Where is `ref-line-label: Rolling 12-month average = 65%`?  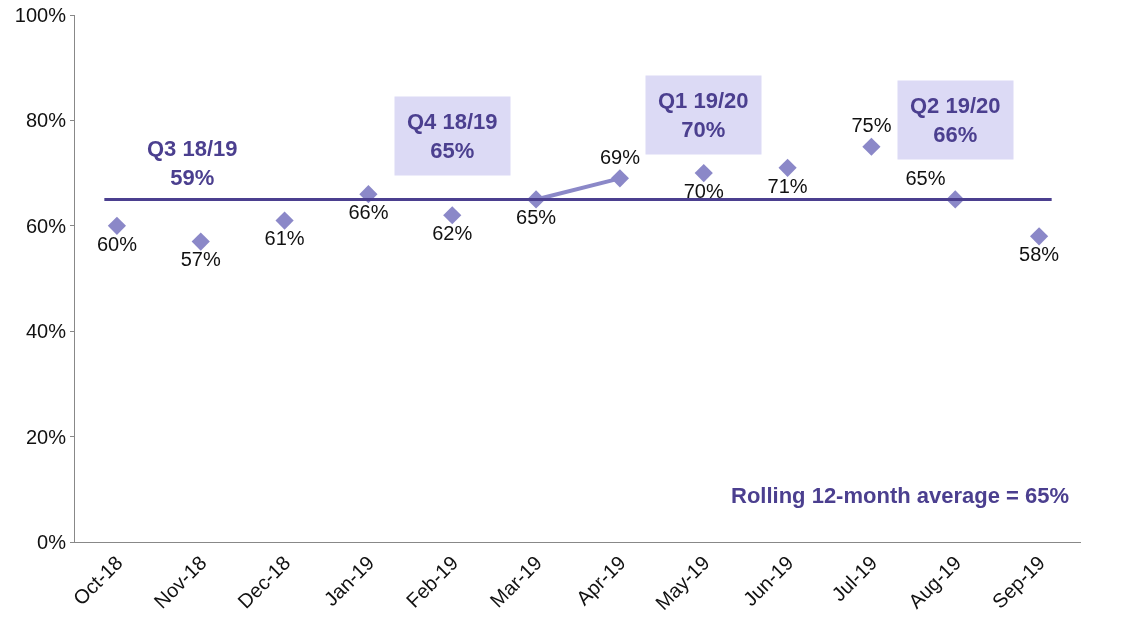
ref-line-label: Rolling 12-month average = 65% is located at coordinates (900, 495).